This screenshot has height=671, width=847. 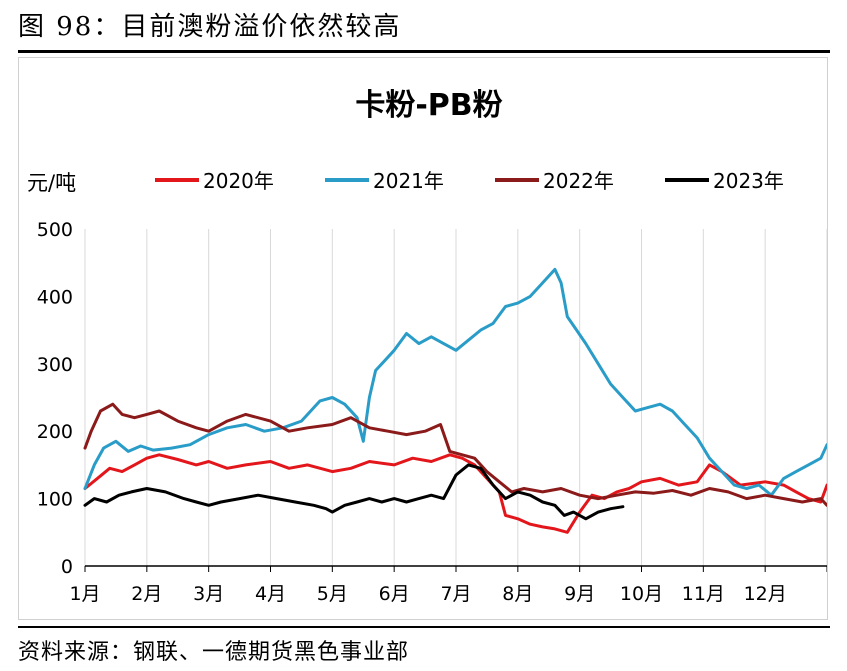 What do you see at coordinates (455, 594) in the screenshot?
I see `x-tick-label: 7月` at bounding box center [455, 594].